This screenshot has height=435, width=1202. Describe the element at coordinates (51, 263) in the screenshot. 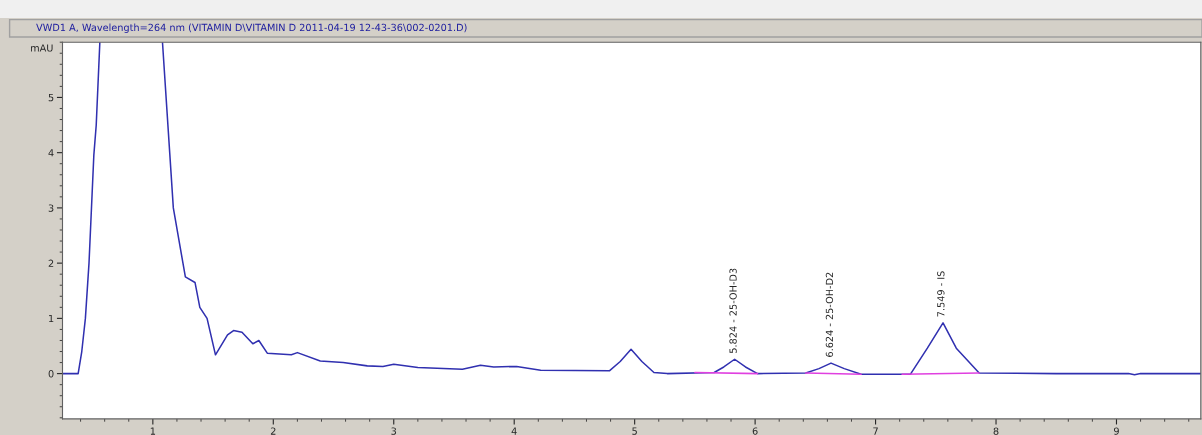

I see `y-tick-label: 2` at that location.